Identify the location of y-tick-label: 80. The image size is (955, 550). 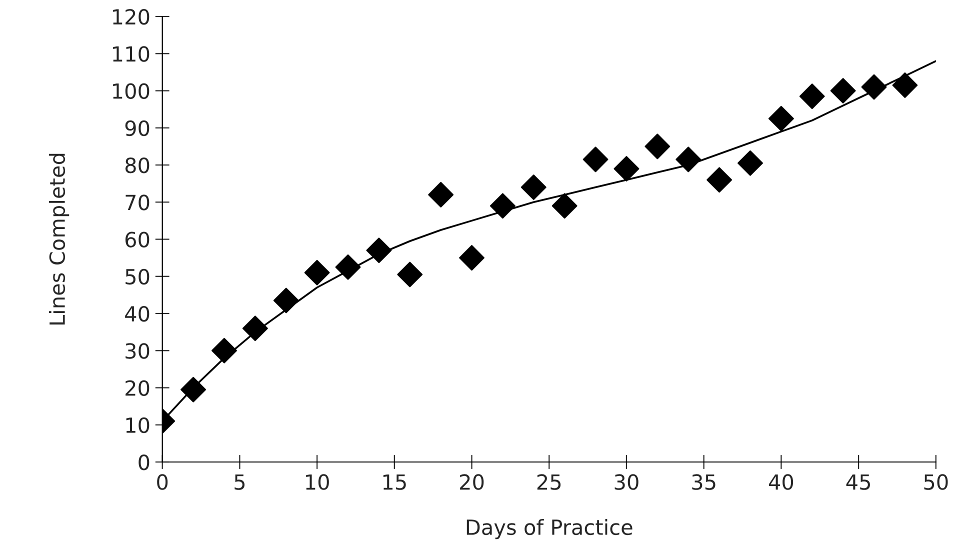
(137, 165).